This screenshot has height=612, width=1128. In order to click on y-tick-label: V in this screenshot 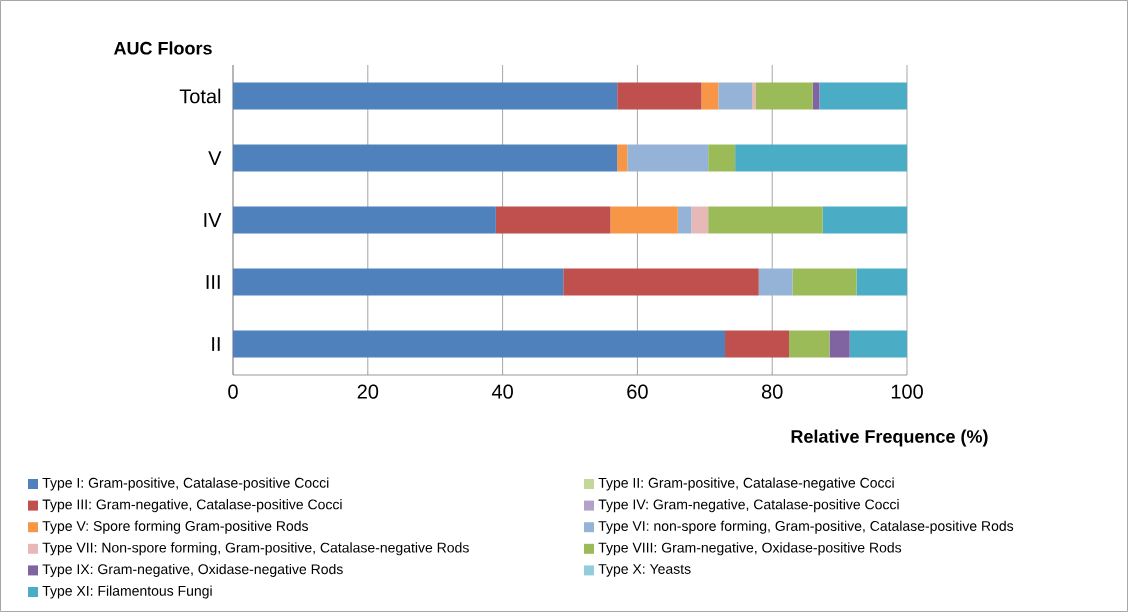, I will do `click(215, 158)`.